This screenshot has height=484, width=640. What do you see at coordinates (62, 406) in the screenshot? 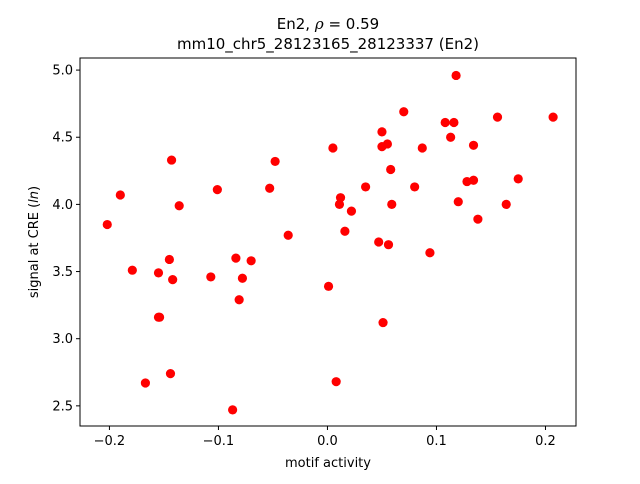
I see `y-tick-label: 2.5` at bounding box center [62, 406].